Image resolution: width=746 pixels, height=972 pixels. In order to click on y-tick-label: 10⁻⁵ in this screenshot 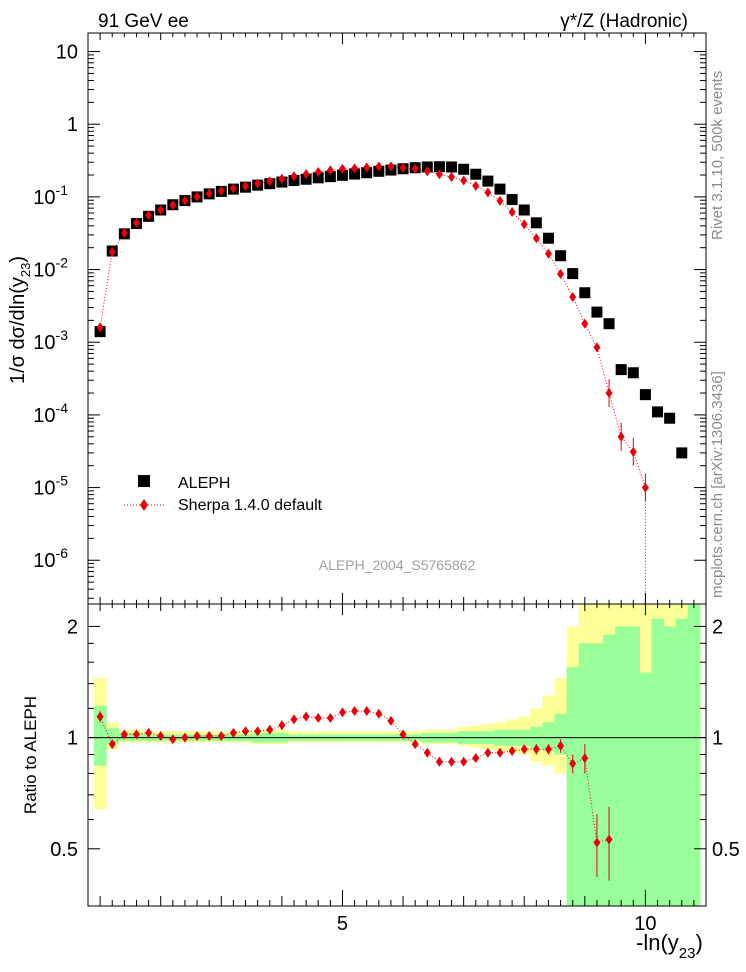, I will do `click(50, 486)`.